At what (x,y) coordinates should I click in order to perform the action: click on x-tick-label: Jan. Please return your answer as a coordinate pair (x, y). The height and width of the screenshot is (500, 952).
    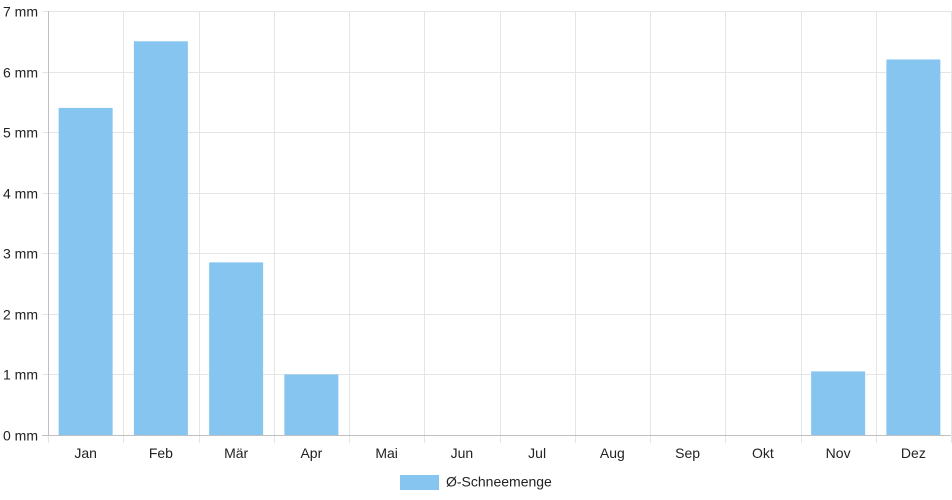
    Looking at the image, I should click on (85, 453).